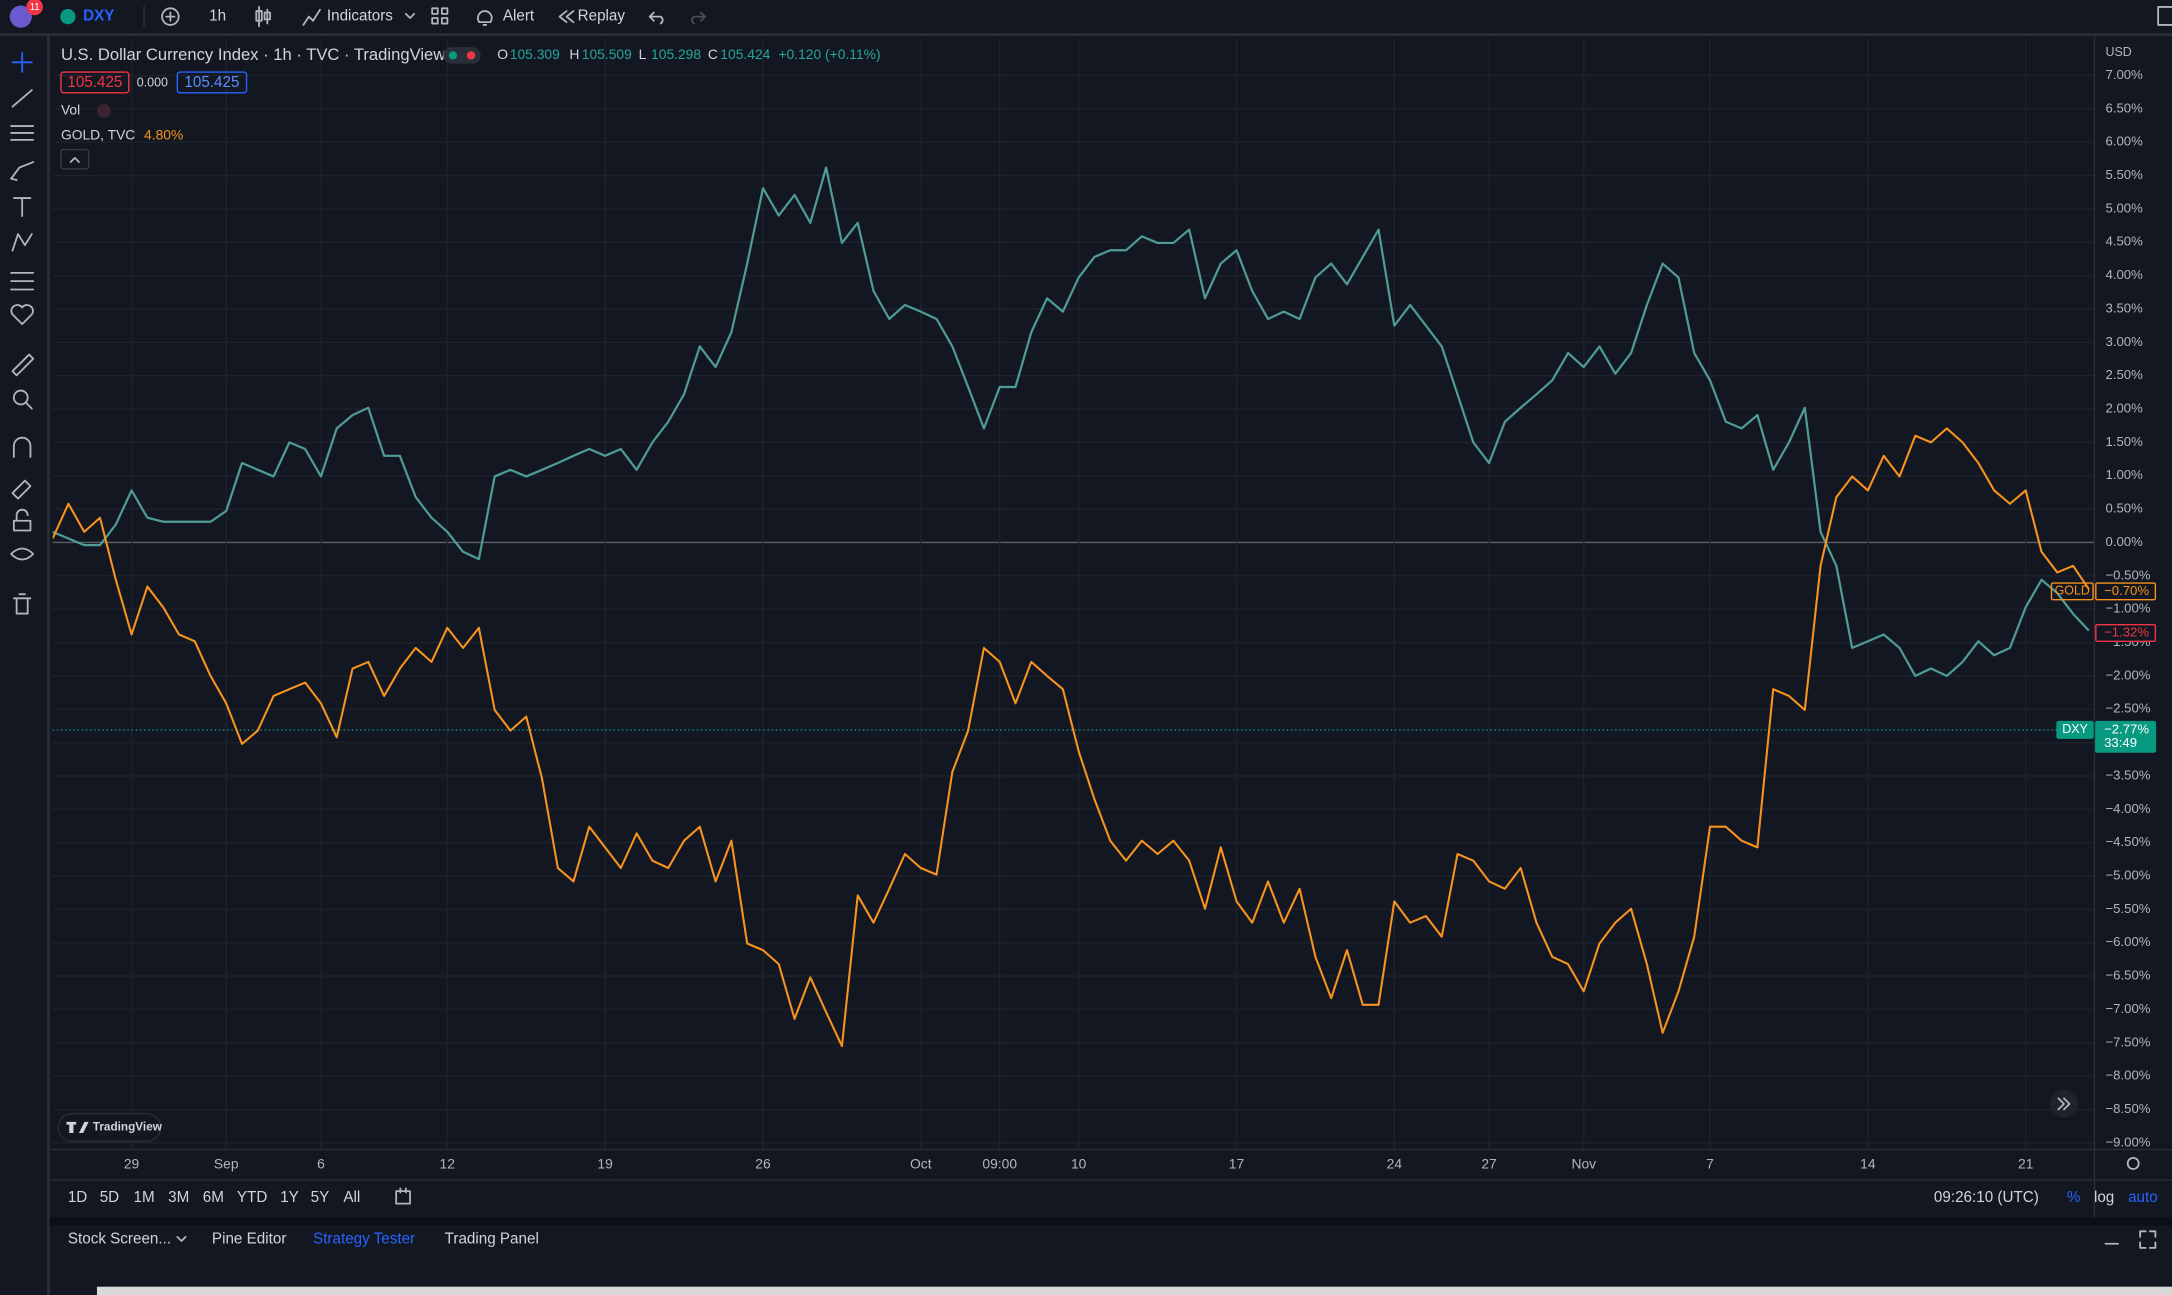 Image resolution: width=2172 pixels, height=1295 pixels. I want to click on y-tick-label: −1.00%, so click(2128, 608).